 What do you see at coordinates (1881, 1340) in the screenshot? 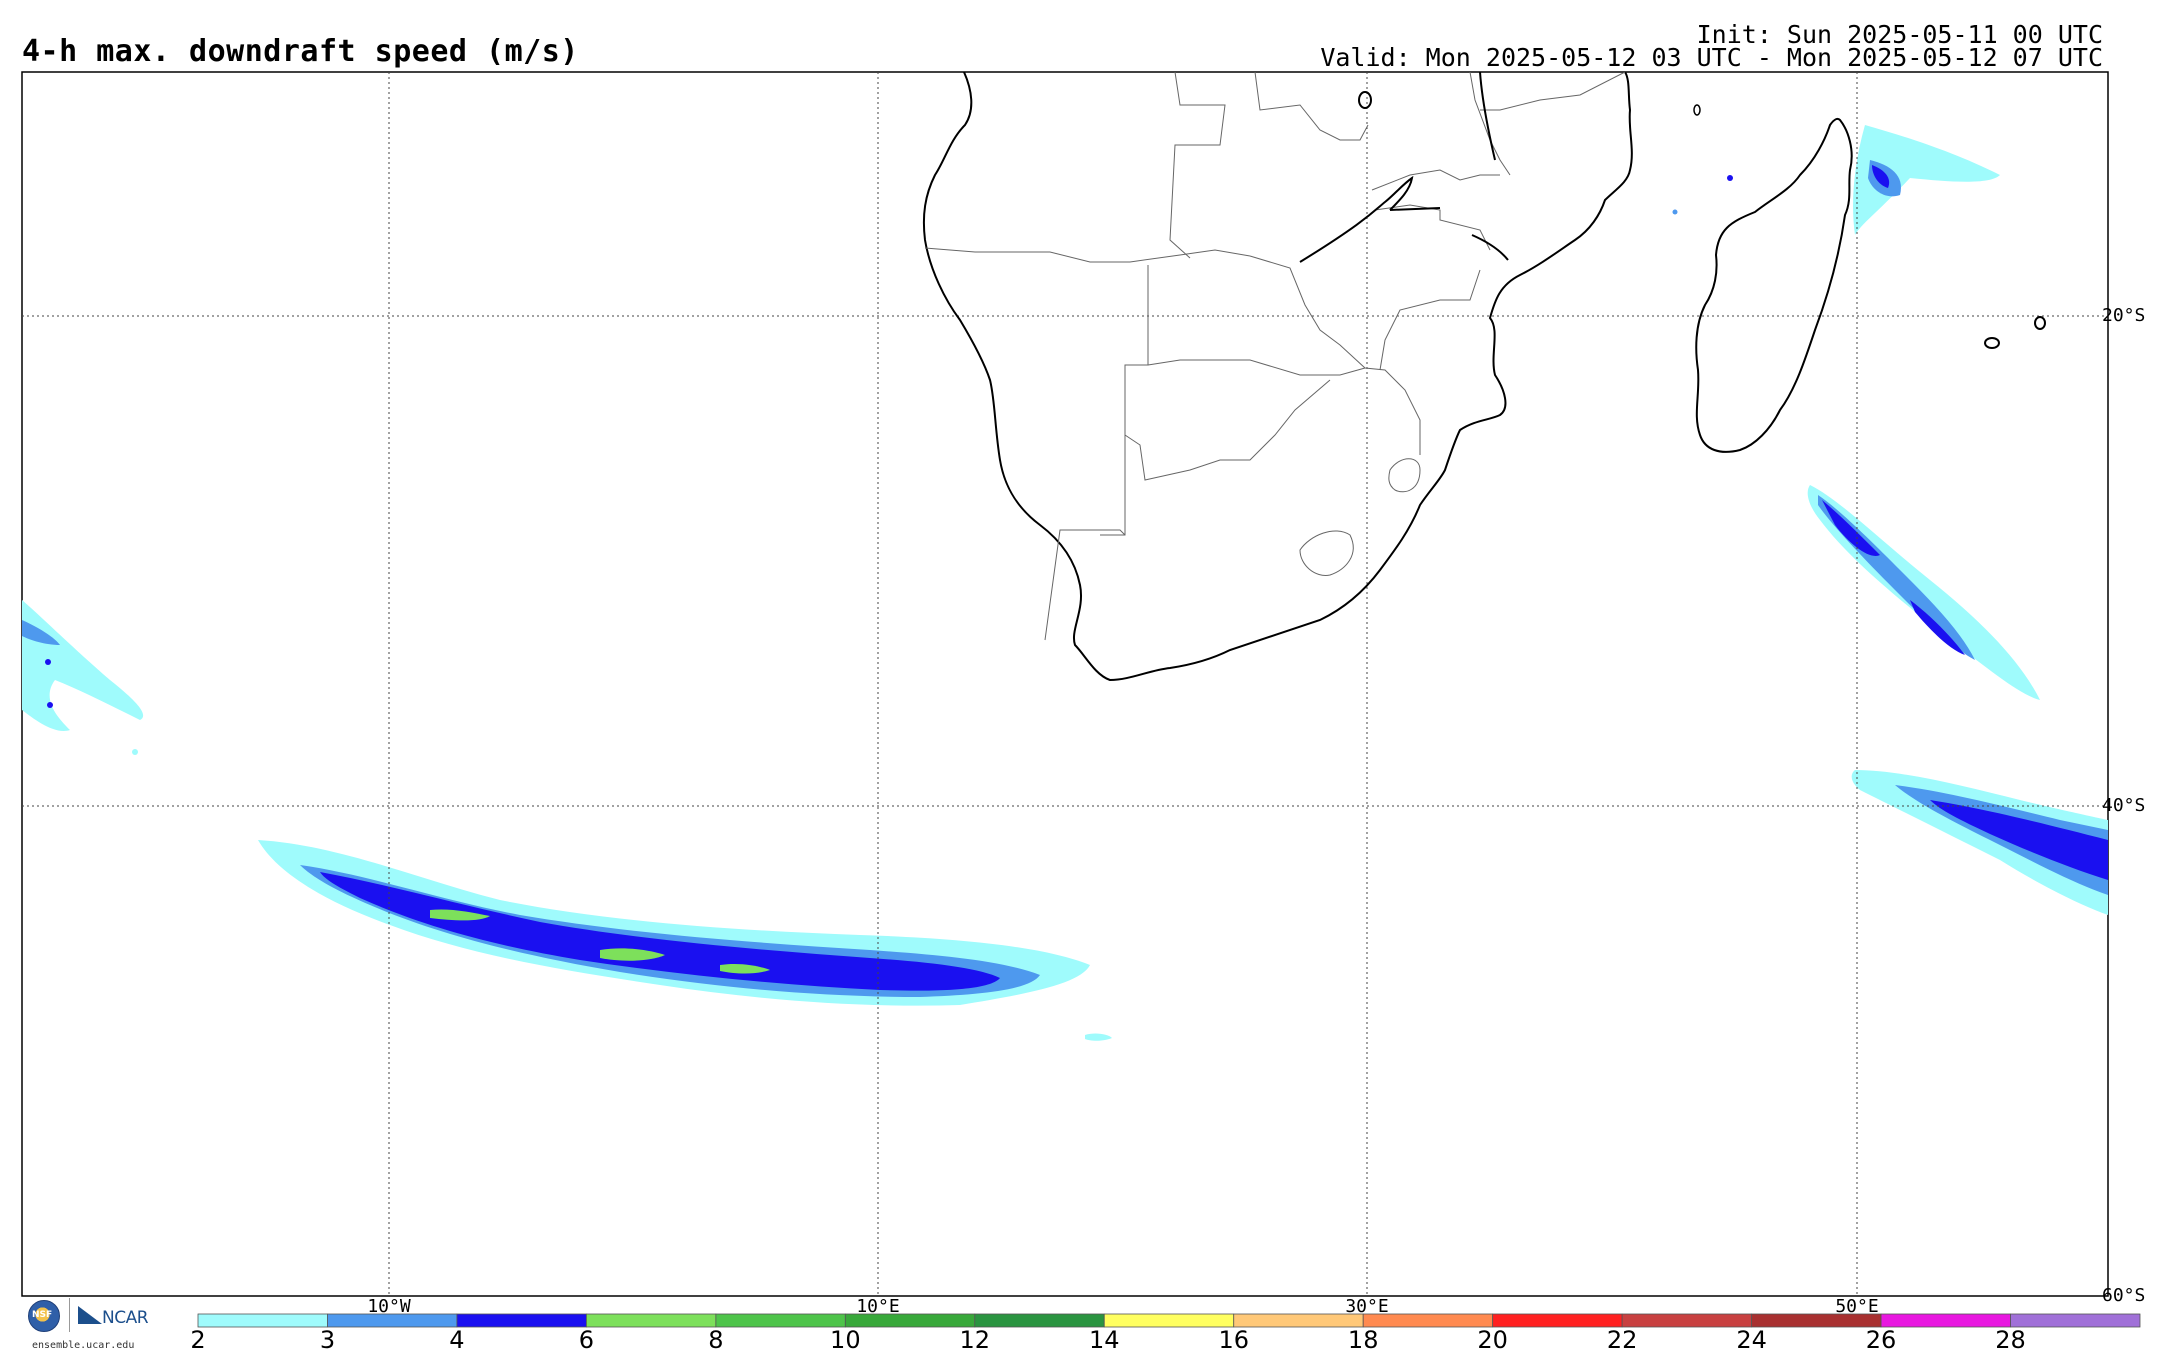
I see `colorbar-tick-label: 26` at bounding box center [1881, 1340].